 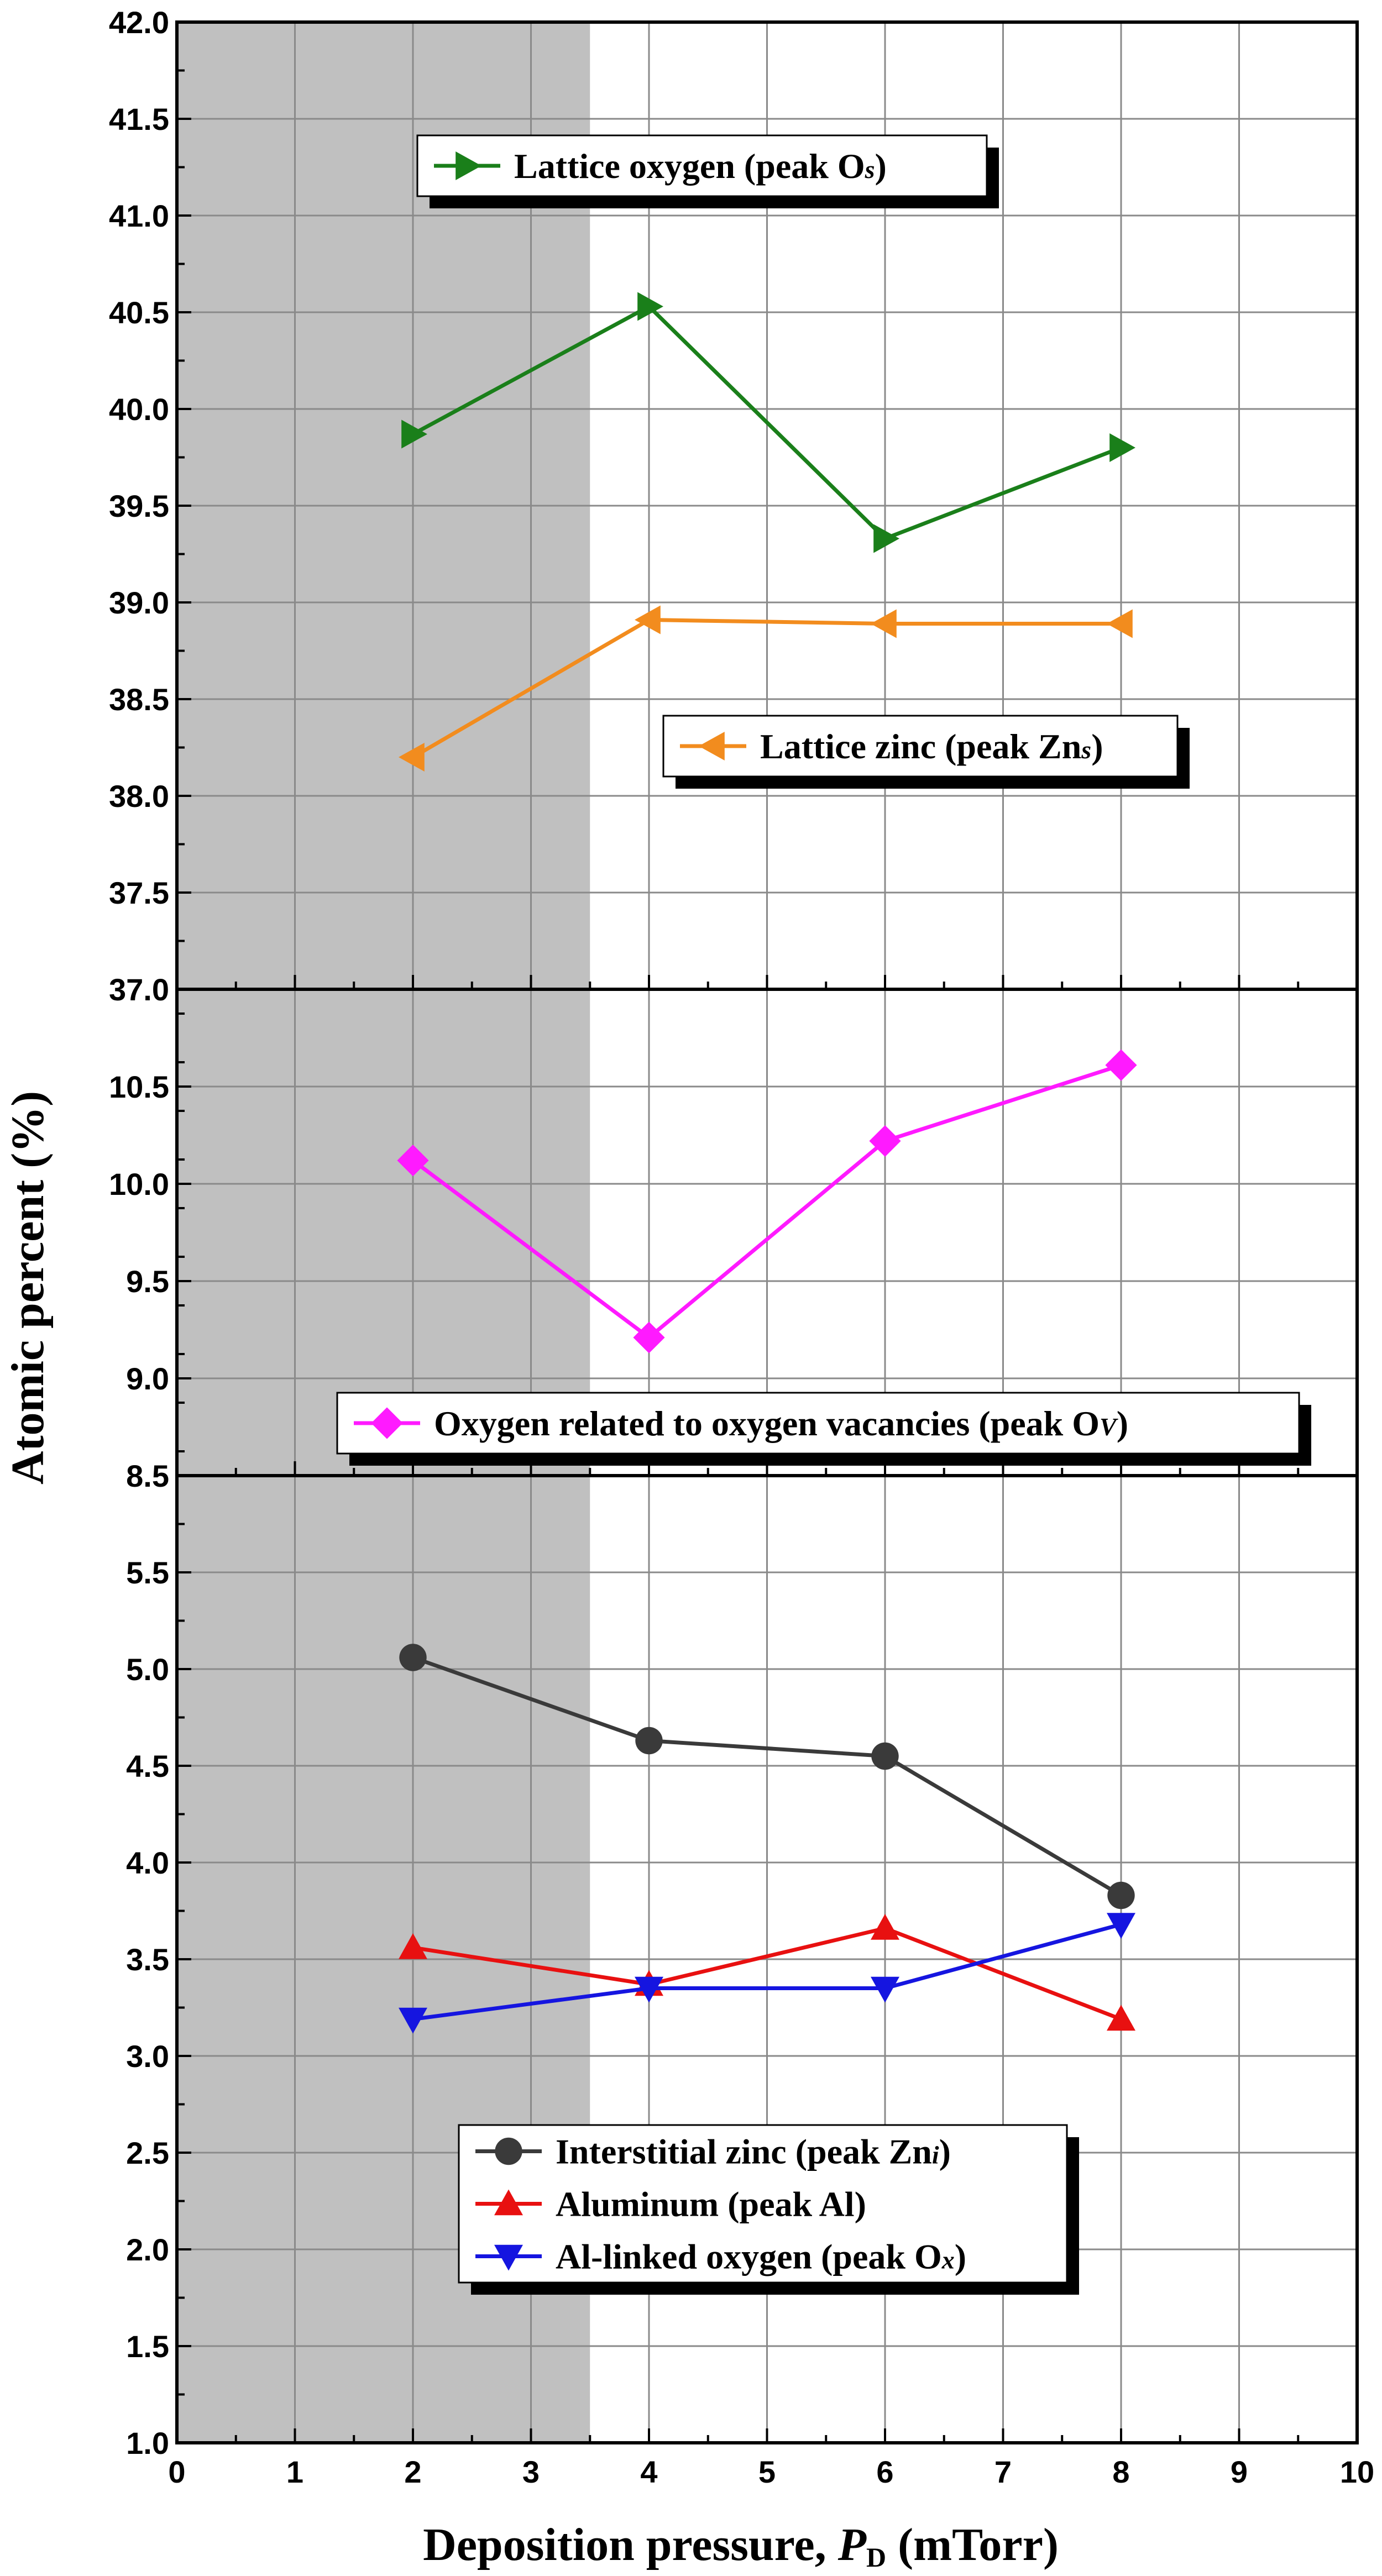 What do you see at coordinates (761, 2256) in the screenshot?
I see `legend-label: Al-linked oxygen (peak Ox)` at bounding box center [761, 2256].